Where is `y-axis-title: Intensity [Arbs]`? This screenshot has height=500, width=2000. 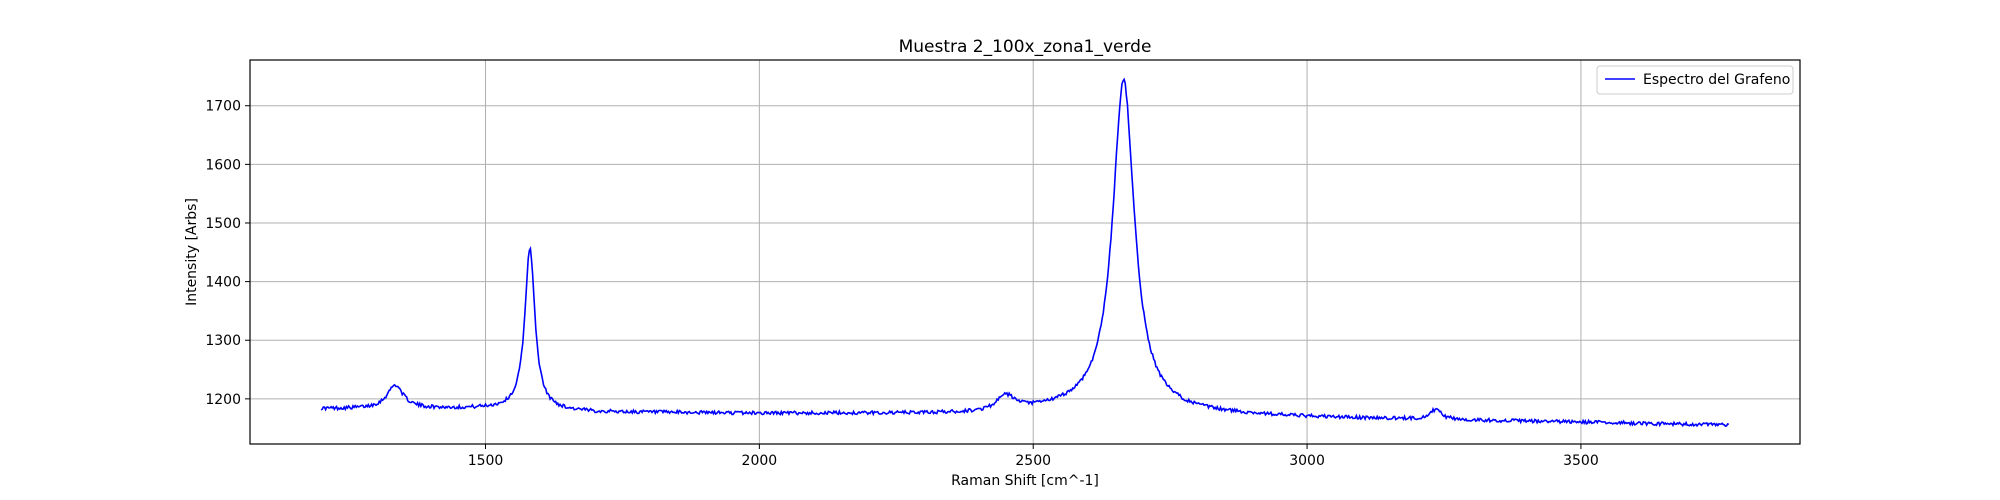 y-axis-title: Intensity [Arbs] is located at coordinates (192, 252).